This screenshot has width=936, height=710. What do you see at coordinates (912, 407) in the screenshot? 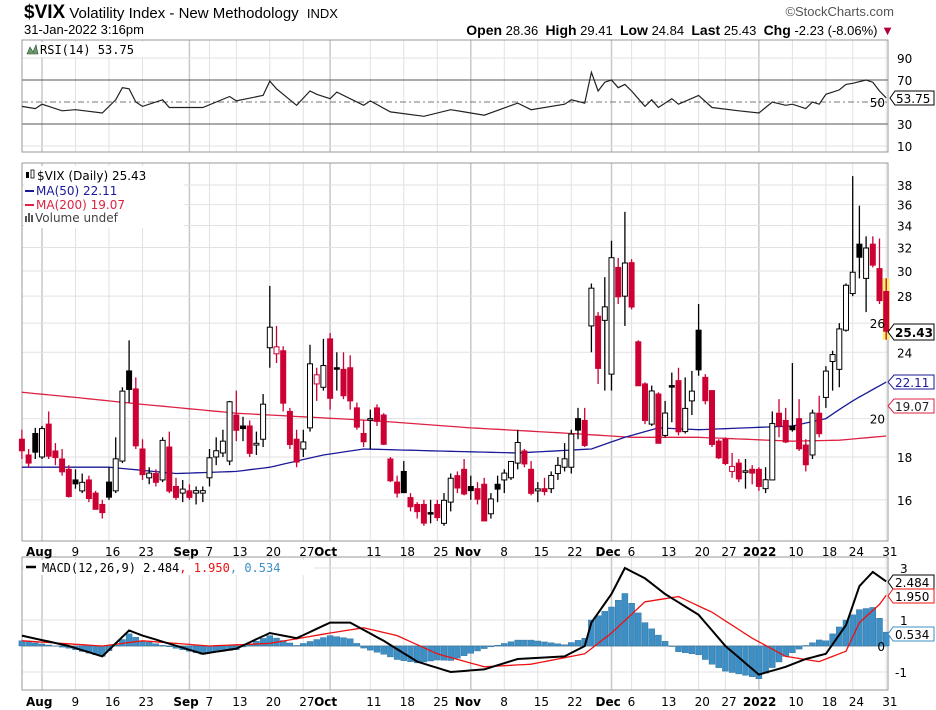
I see `svg-text: 19.07` at bounding box center [912, 407].